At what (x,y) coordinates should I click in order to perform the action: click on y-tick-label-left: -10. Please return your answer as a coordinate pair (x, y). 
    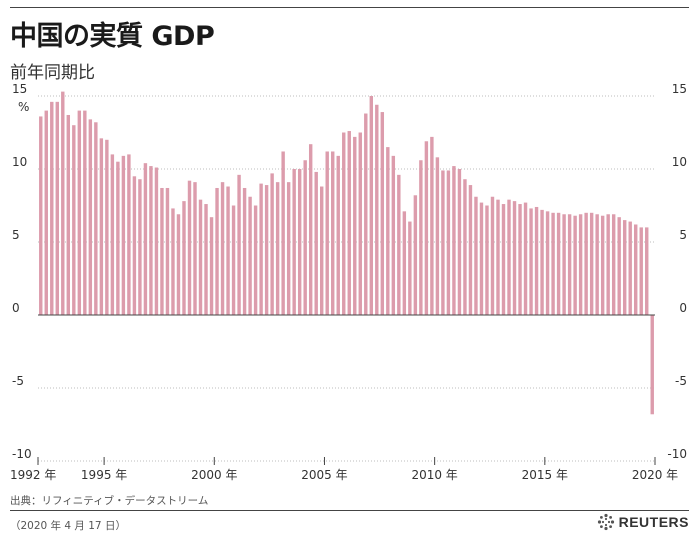
    Looking at the image, I should click on (22, 454).